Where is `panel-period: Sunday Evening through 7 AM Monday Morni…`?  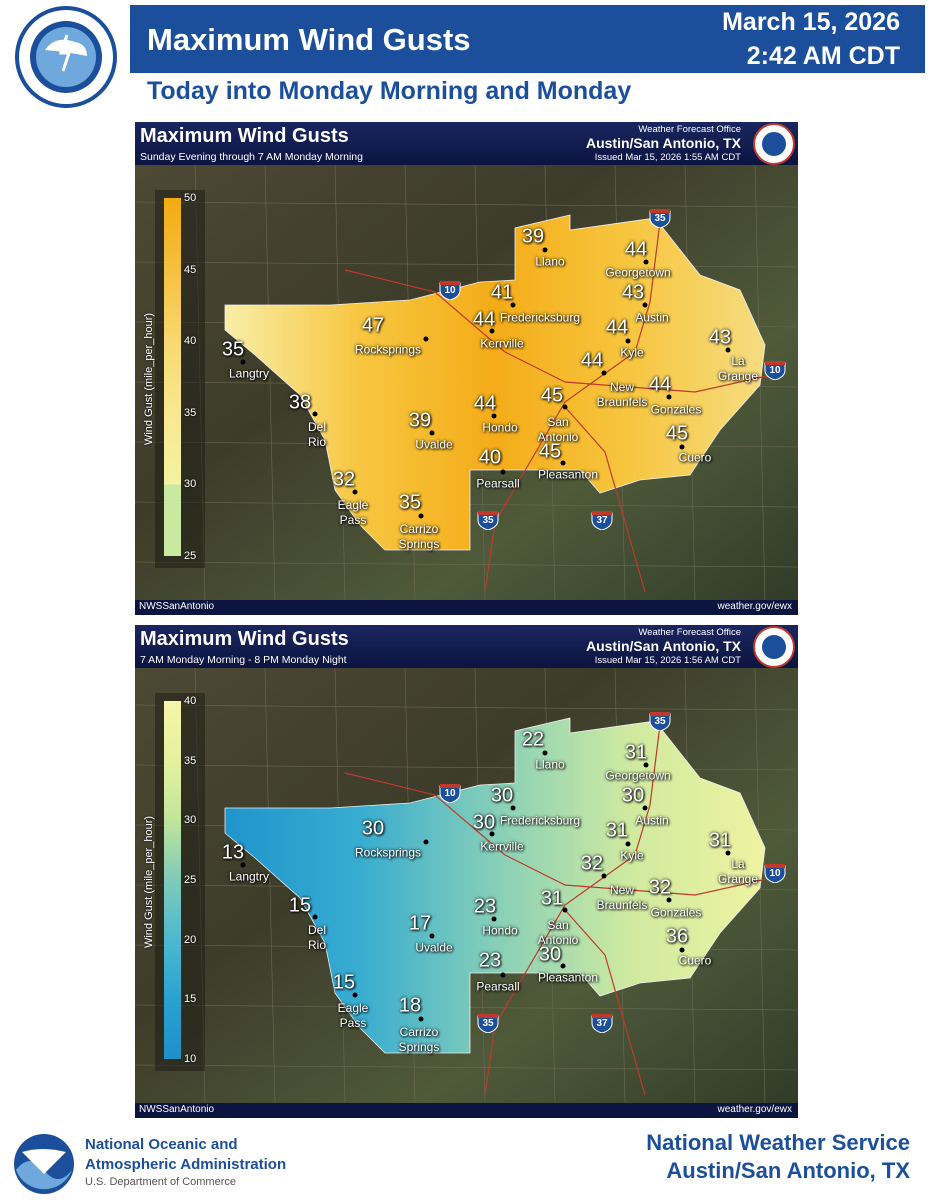
panel-period: Sunday Evening through 7 AM Monday Morni… is located at coordinates (251, 157).